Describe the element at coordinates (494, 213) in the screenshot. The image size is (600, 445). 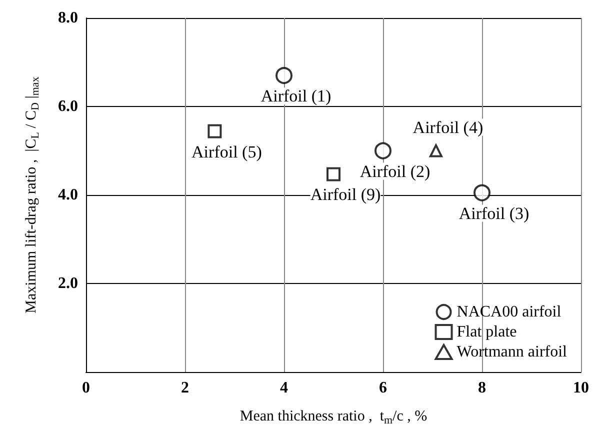
I see `annotation: Airfoil (3)` at that location.